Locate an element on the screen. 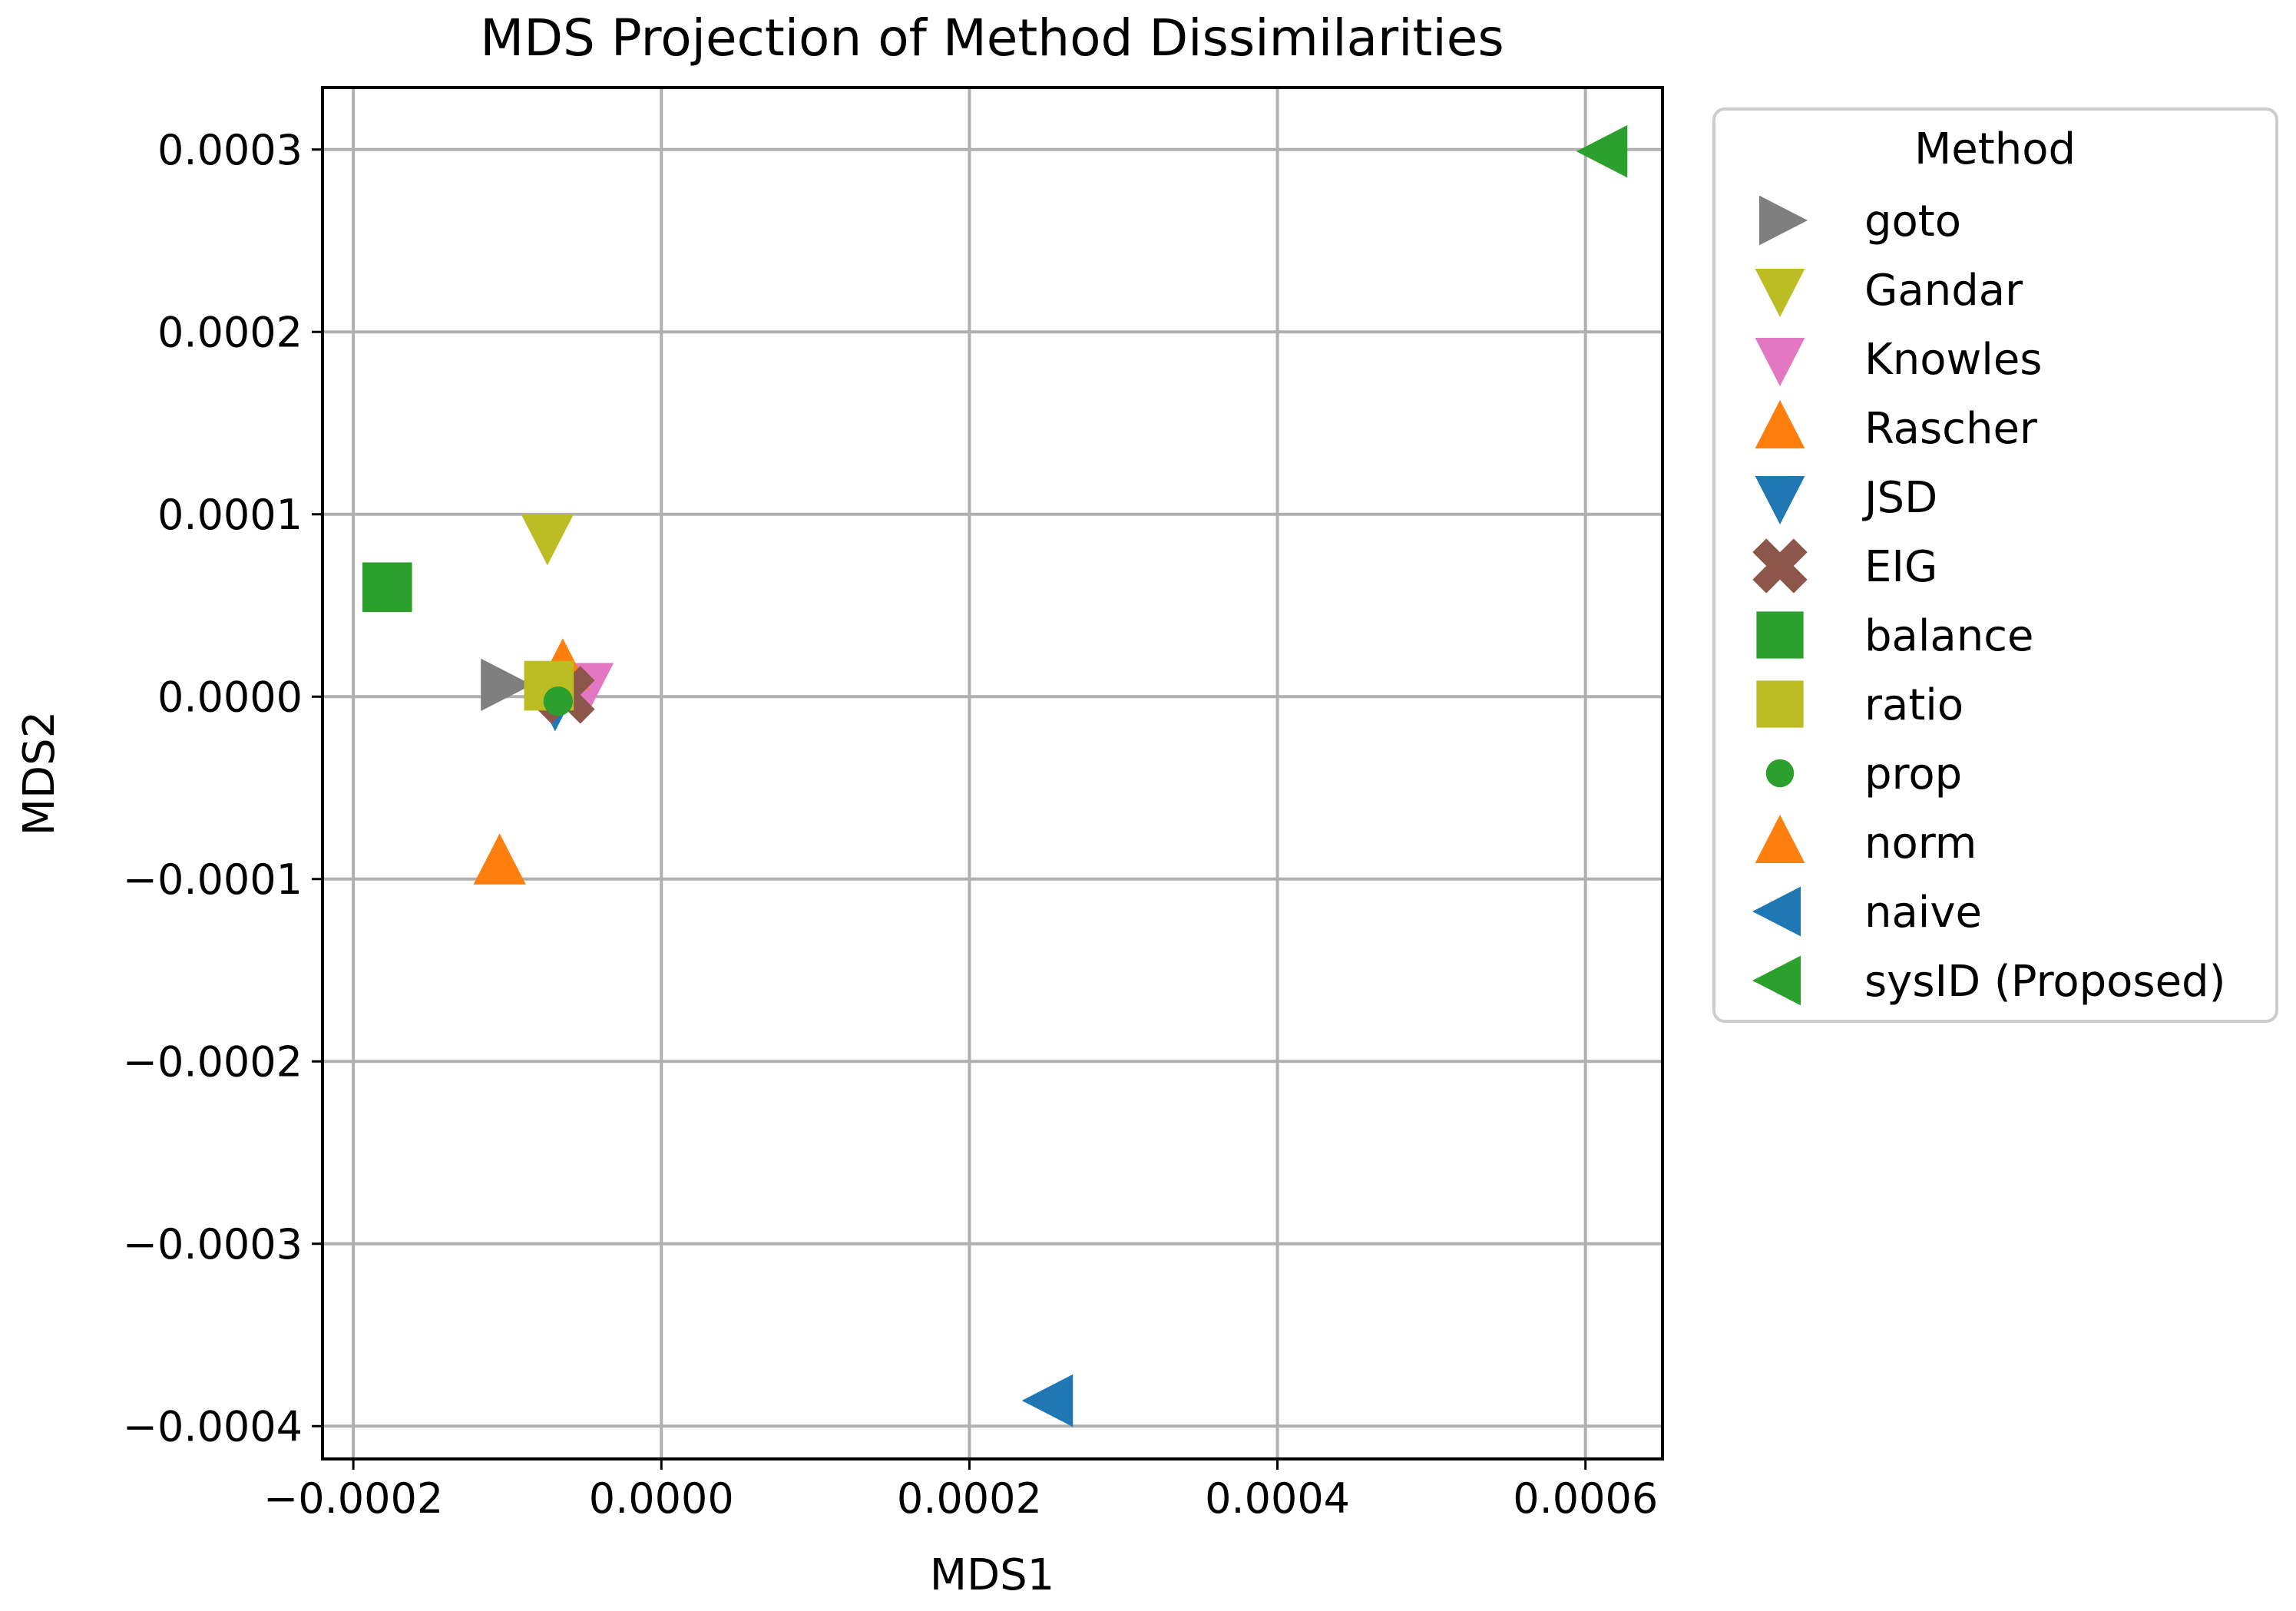  legend-marker-prop is located at coordinates (1780, 774).